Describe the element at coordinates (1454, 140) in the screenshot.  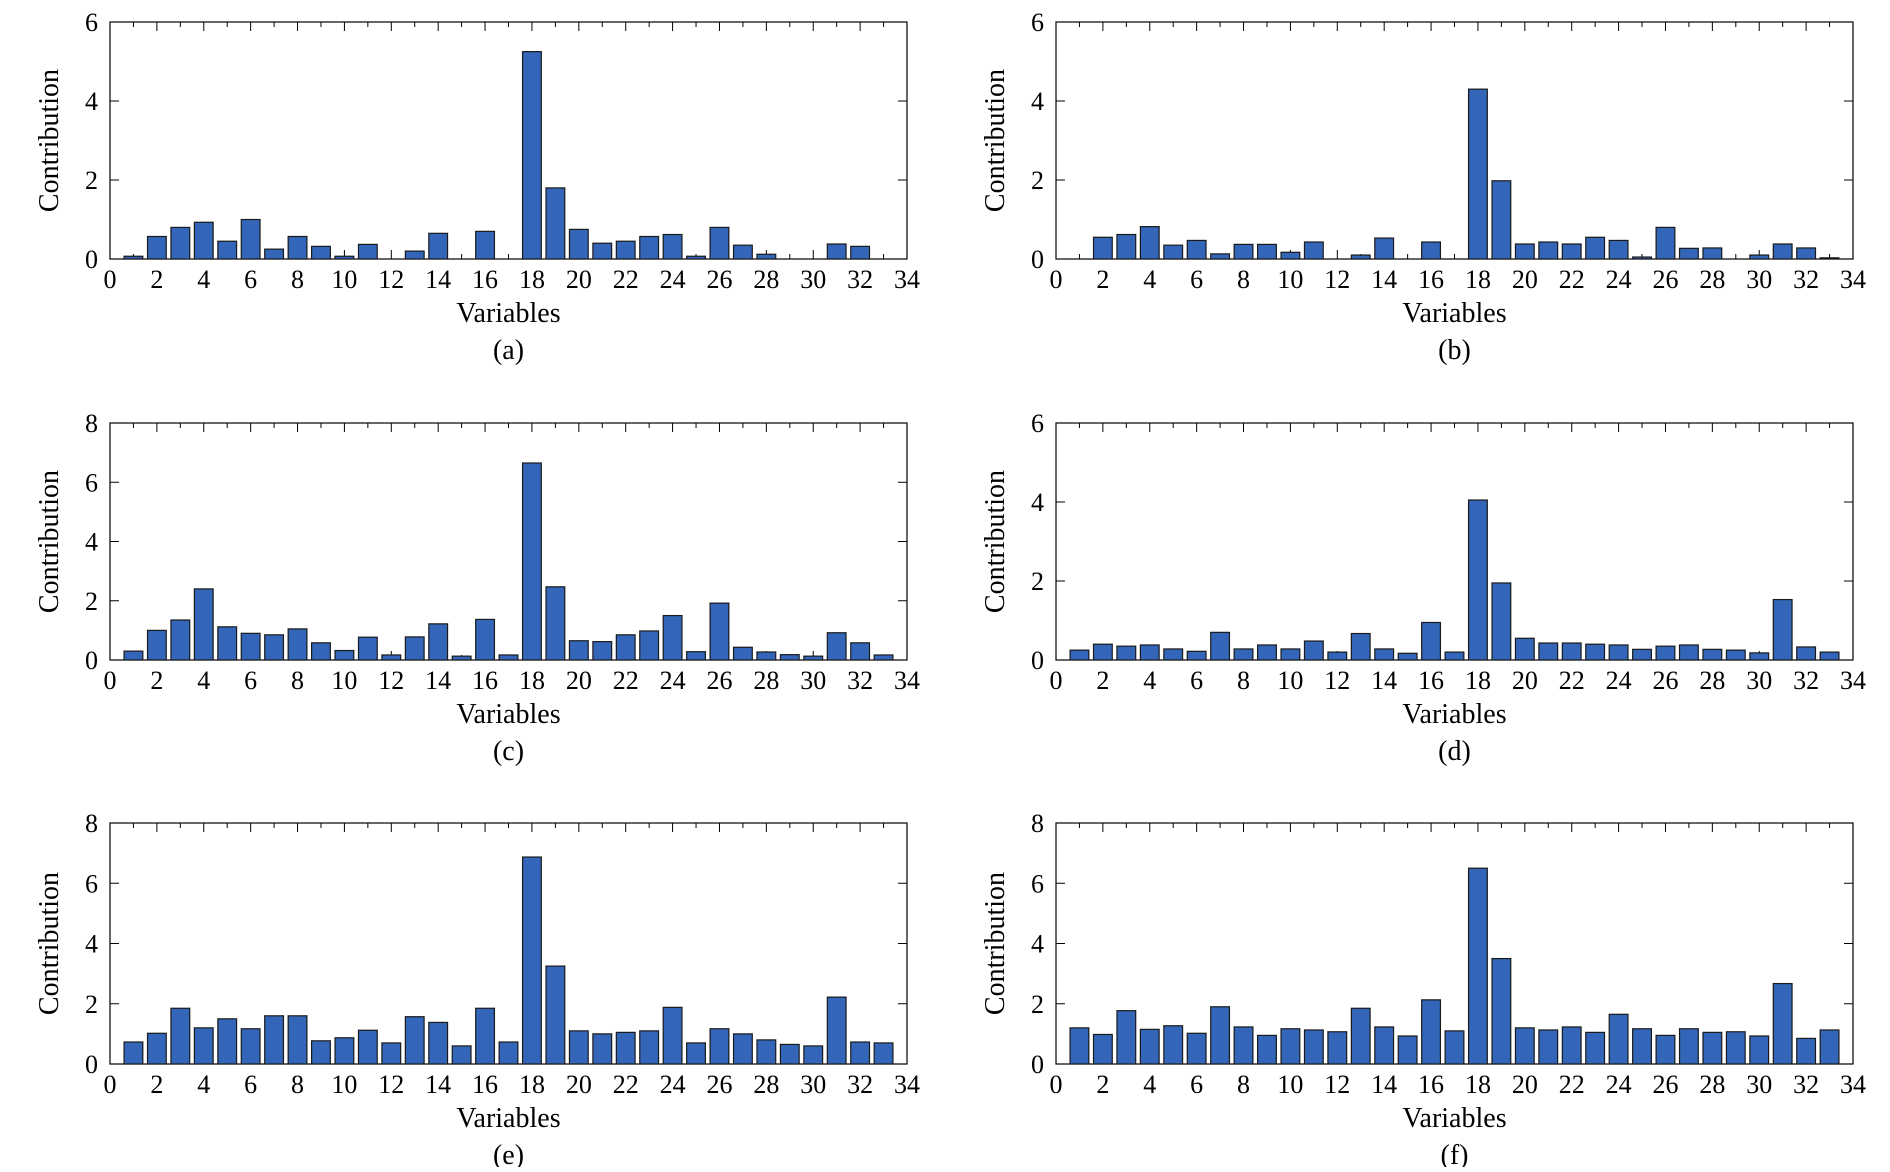
I see `plot-frame` at that location.